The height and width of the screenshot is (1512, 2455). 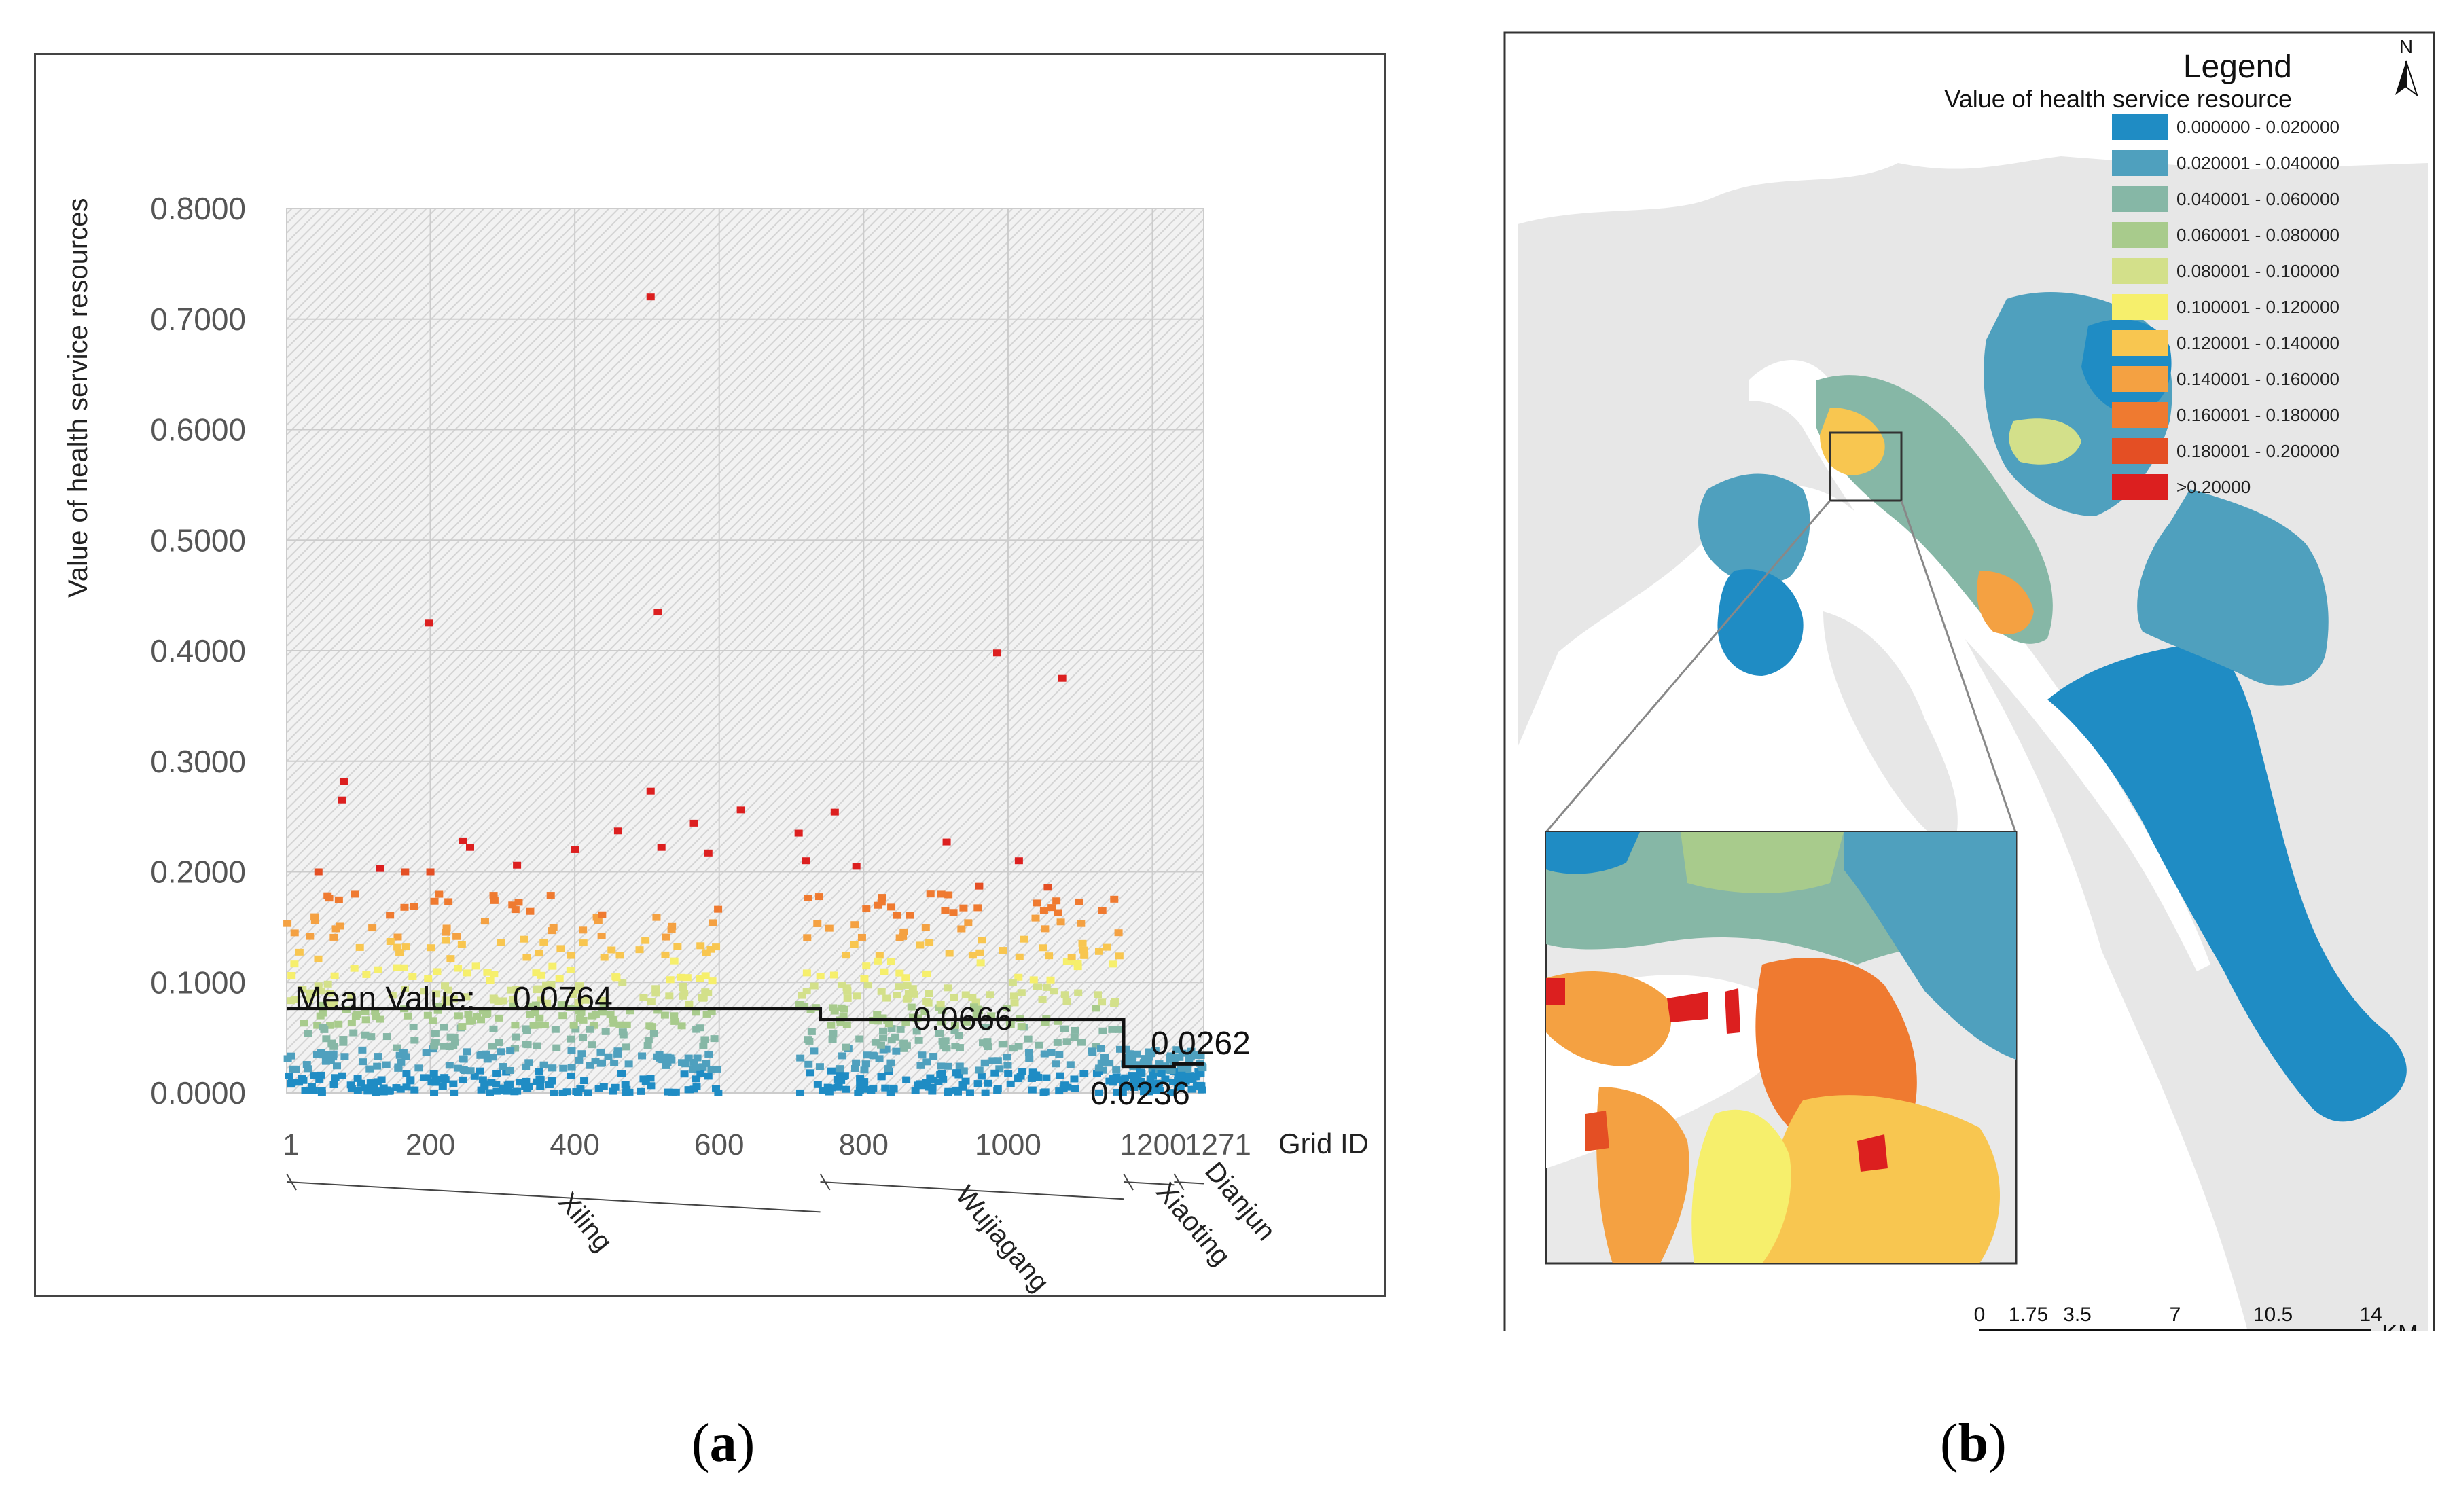 What do you see at coordinates (198, 982) in the screenshot?
I see `y-tick-label: 0.1000` at bounding box center [198, 982].